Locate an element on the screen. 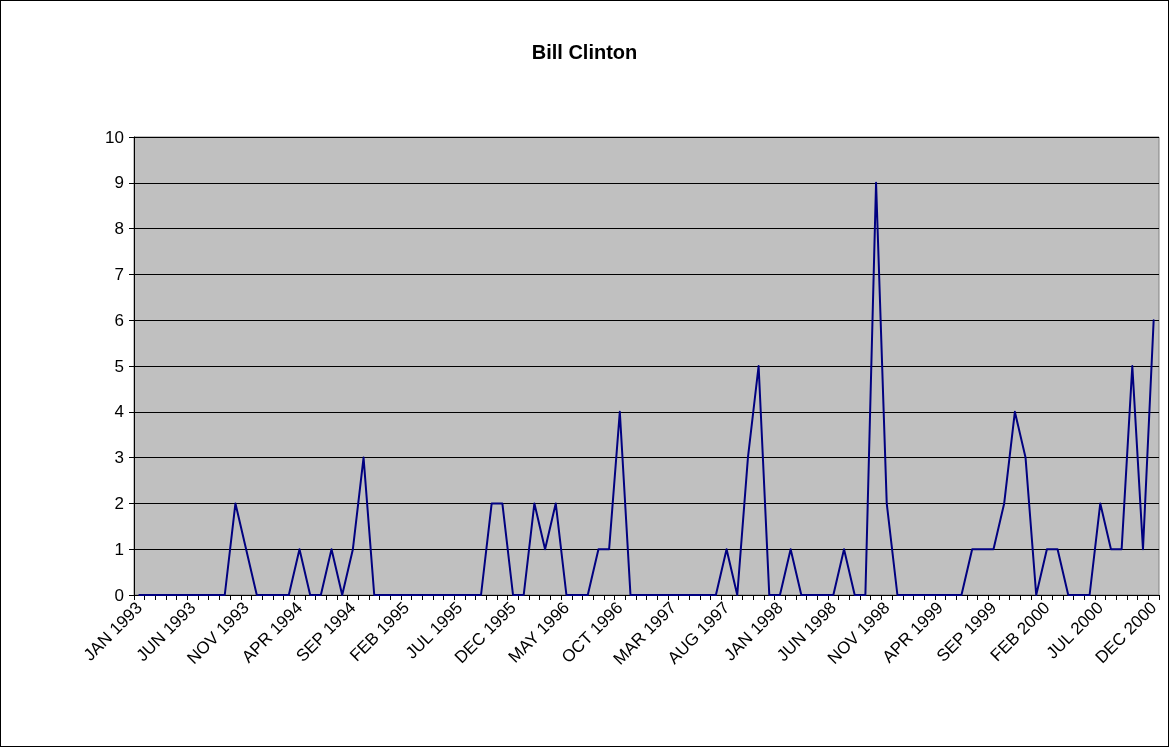  y-tick-label: 7 is located at coordinates (119, 274).